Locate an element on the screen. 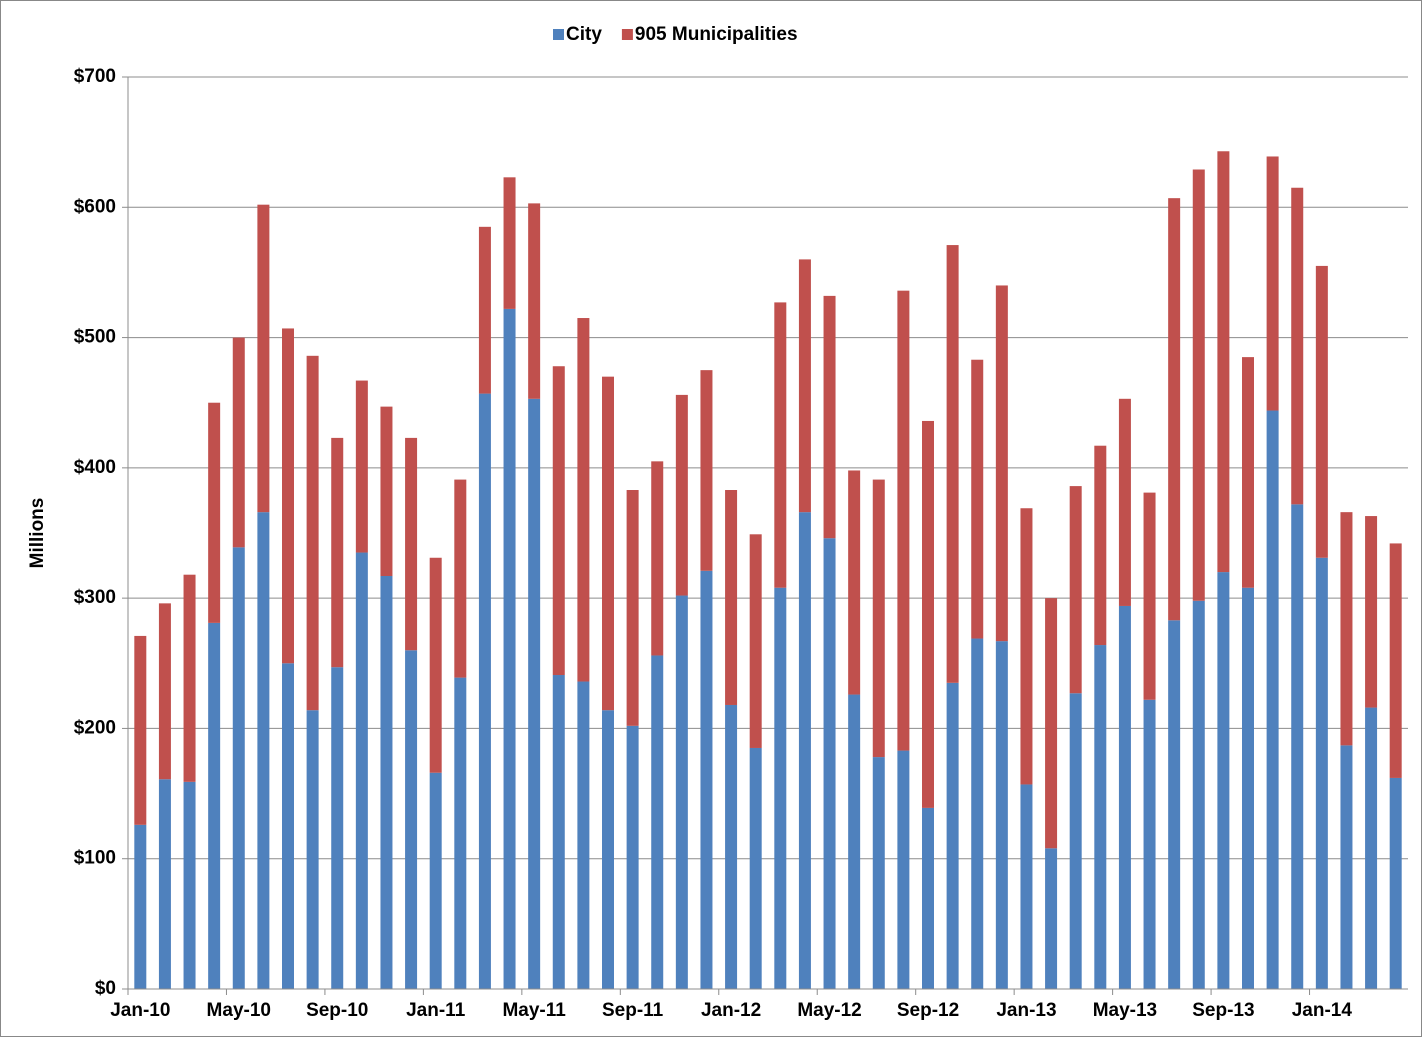 Image resolution: width=1422 pixels, height=1037 pixels. x-tick-label: May-10 is located at coordinates (239, 1010).